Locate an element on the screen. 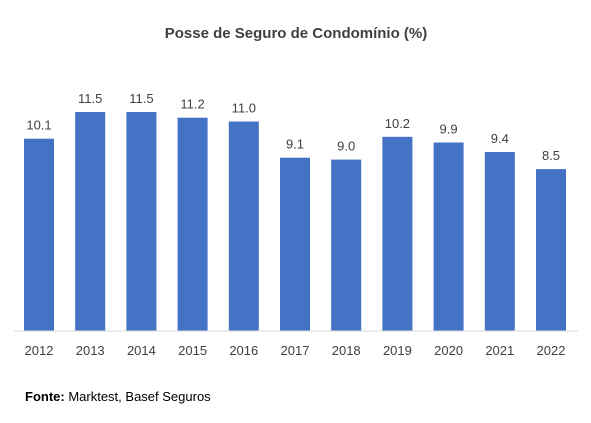 The height and width of the screenshot is (423, 591). x-tick-label-2017: 2017 is located at coordinates (295, 350).